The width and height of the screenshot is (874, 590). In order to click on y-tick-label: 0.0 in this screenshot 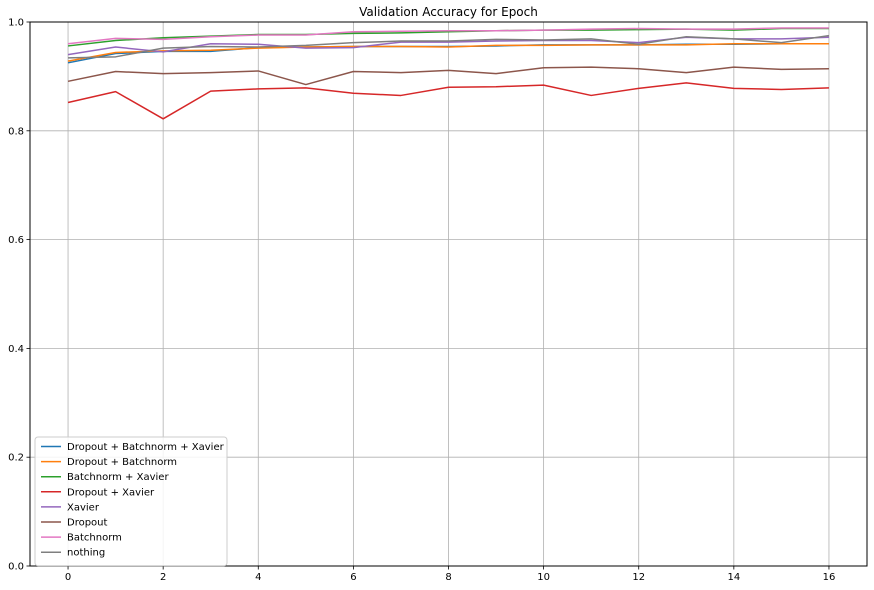, I will do `click(16, 567)`.